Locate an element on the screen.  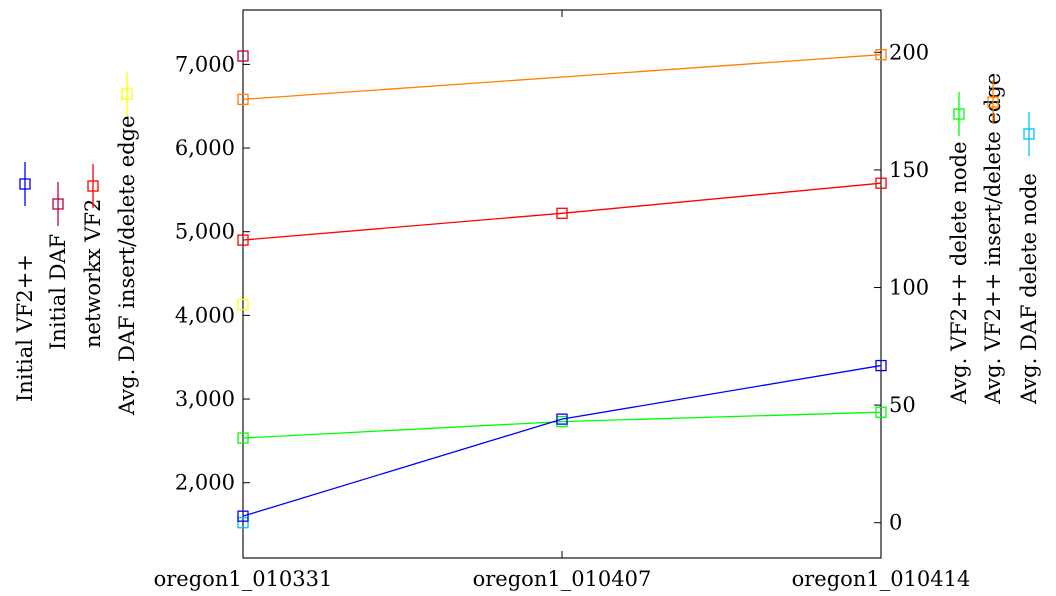
legend-entry: Avg. DAF insert/delete edge is located at coordinates (127, 244).